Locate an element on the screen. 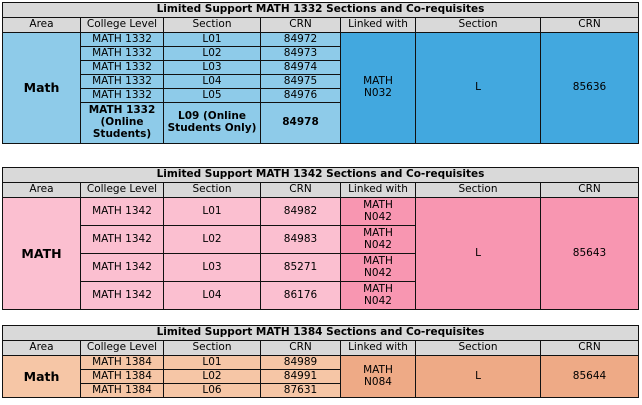  crn-cell: 84975 is located at coordinates (300, 81).